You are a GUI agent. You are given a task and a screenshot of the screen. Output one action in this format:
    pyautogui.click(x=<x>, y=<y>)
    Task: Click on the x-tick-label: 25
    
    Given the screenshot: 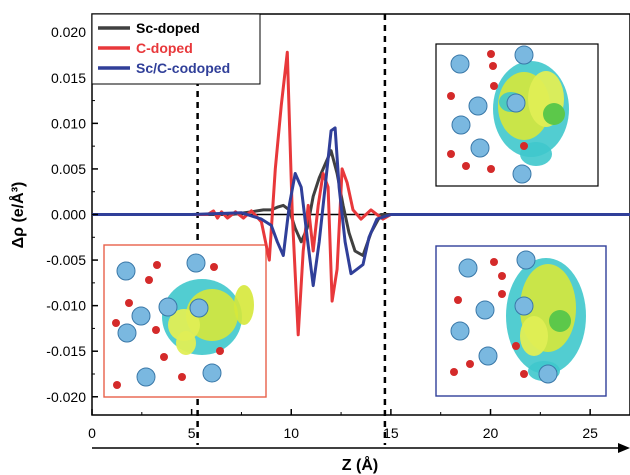 What is the action you would take?
    pyautogui.click(x=590, y=433)
    